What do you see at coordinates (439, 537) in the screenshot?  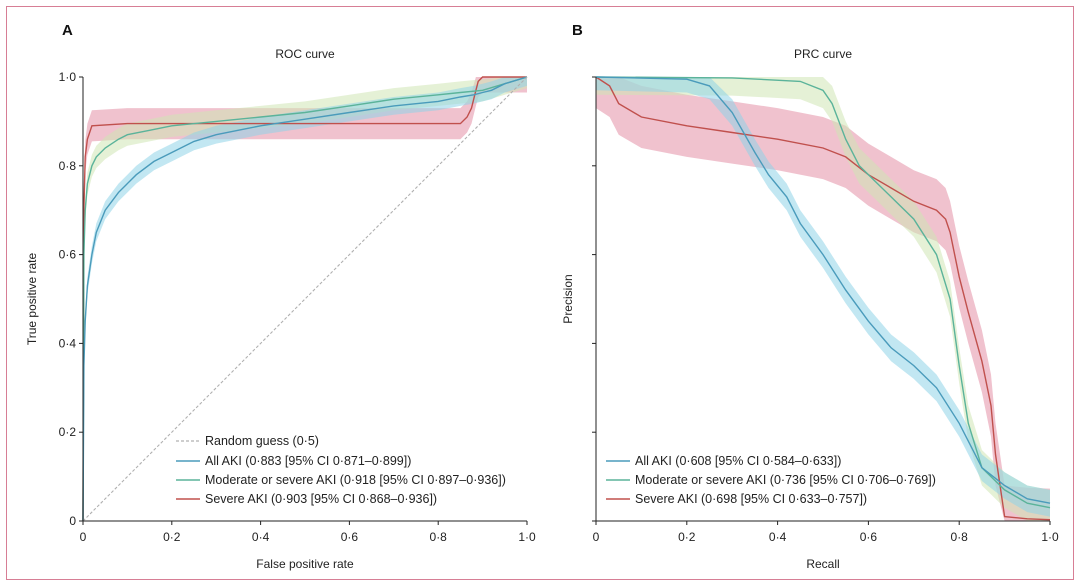 I see `roc-x-tick-label: 0·8` at bounding box center [439, 537].